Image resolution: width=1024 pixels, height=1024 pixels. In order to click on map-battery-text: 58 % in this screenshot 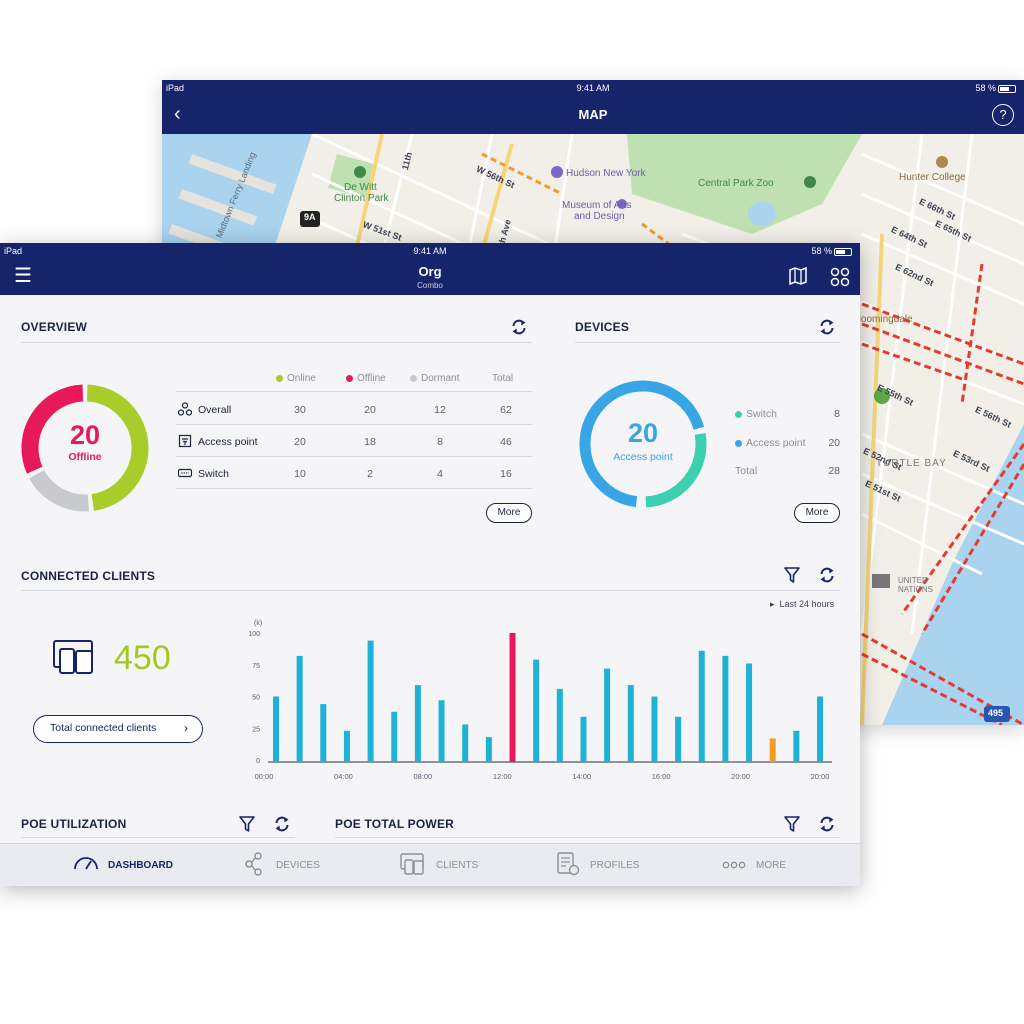, I will do `click(985, 88)`.